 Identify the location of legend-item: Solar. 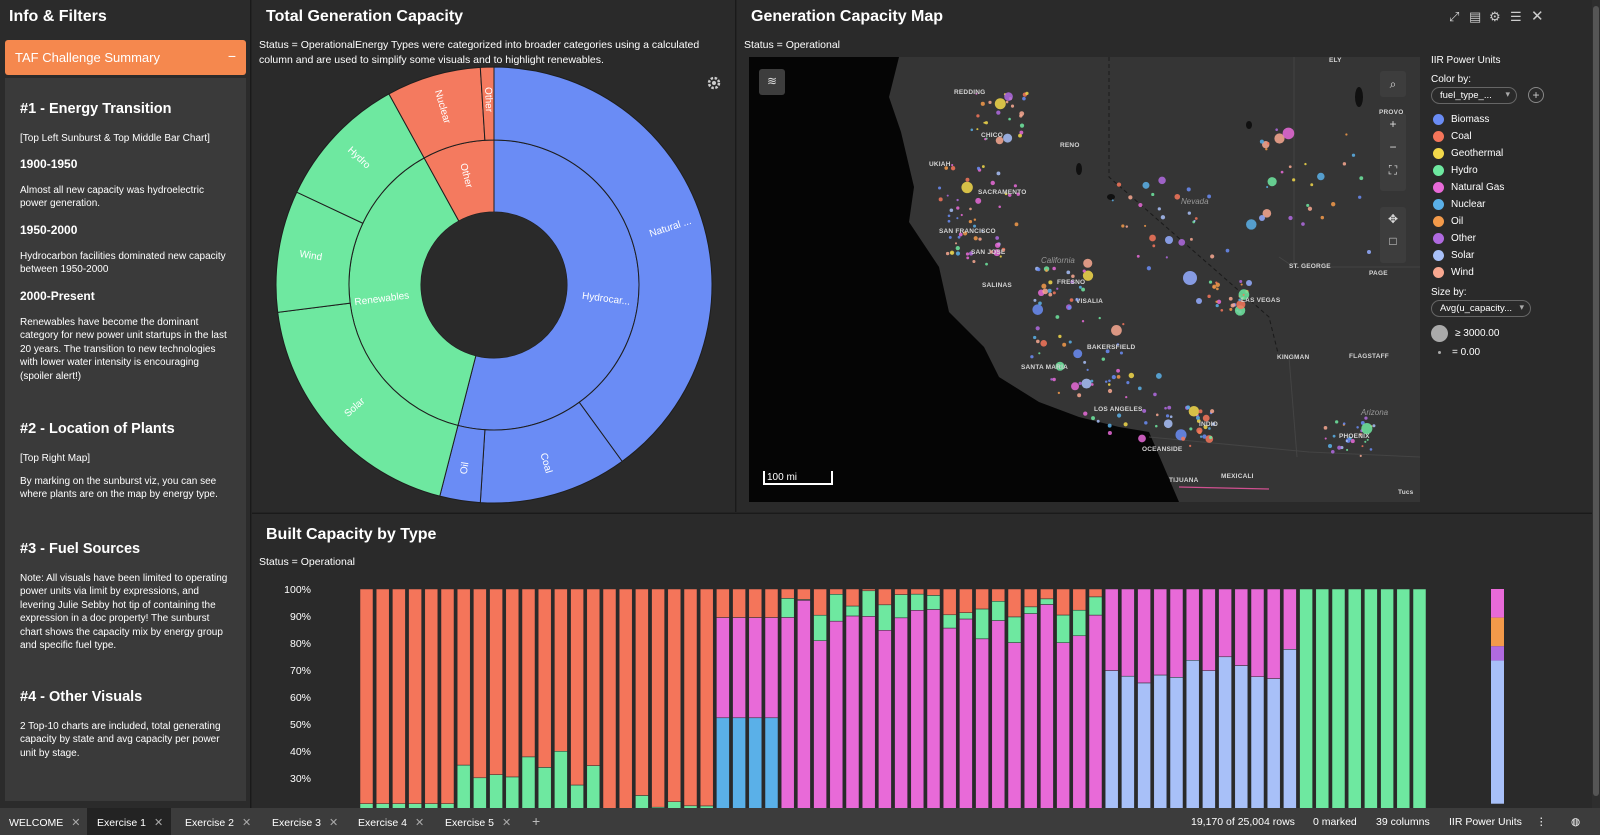
(1506, 255).